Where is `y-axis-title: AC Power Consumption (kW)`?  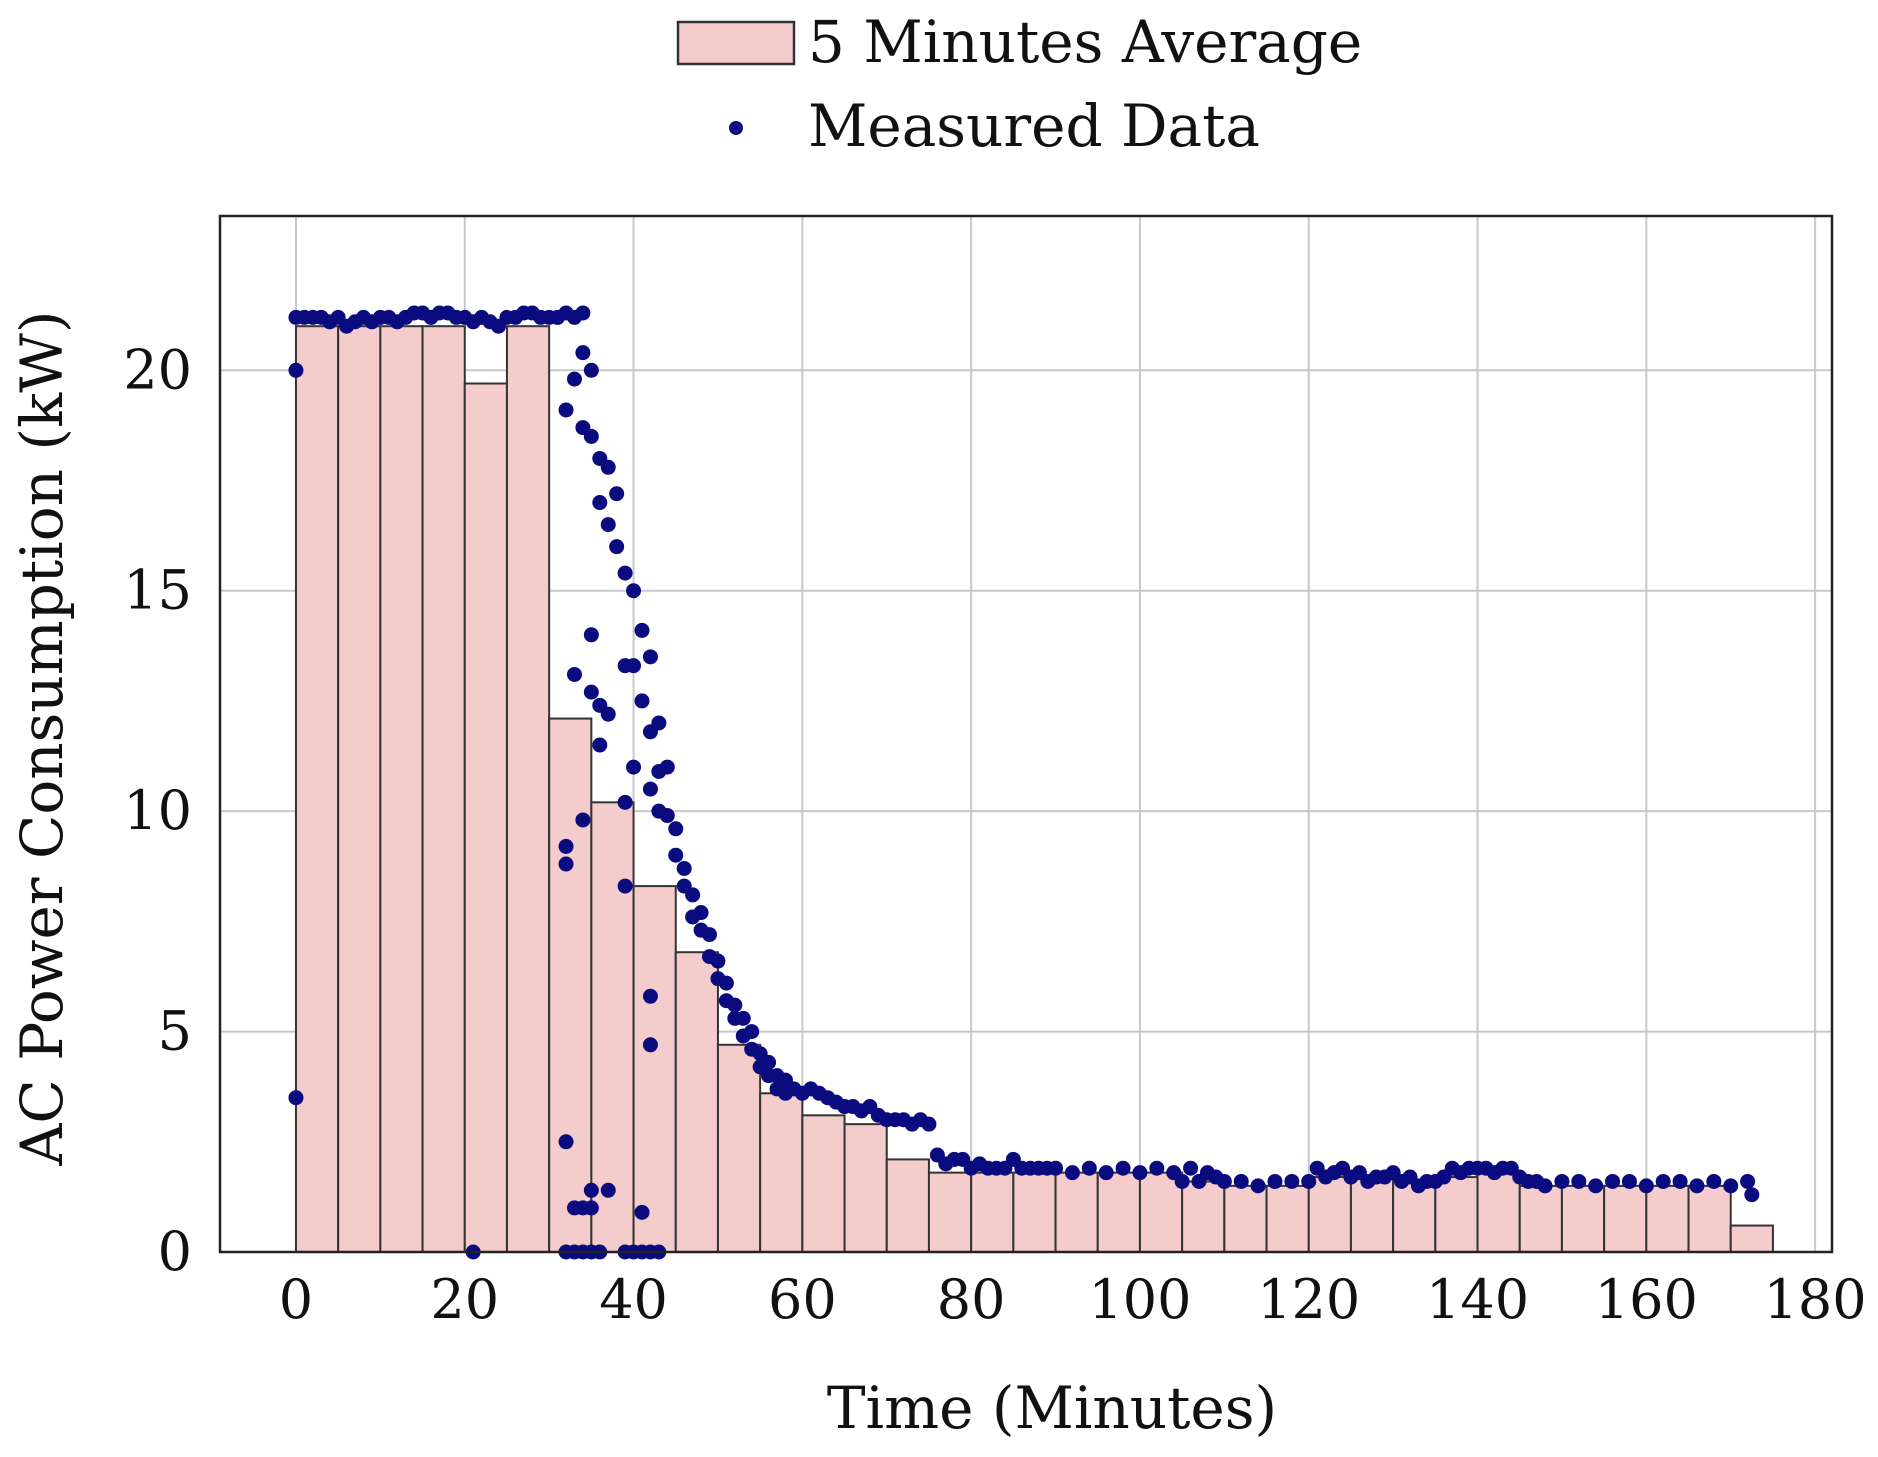 y-axis-title: AC Power Consumption (kW) is located at coordinates (42, 739).